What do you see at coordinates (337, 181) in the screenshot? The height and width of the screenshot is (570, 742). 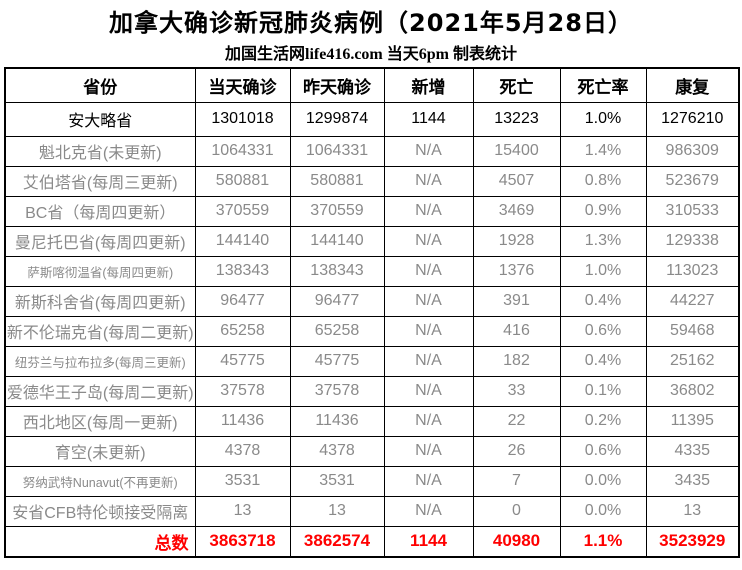 I see `cell-yesterday: 580881` at bounding box center [337, 181].